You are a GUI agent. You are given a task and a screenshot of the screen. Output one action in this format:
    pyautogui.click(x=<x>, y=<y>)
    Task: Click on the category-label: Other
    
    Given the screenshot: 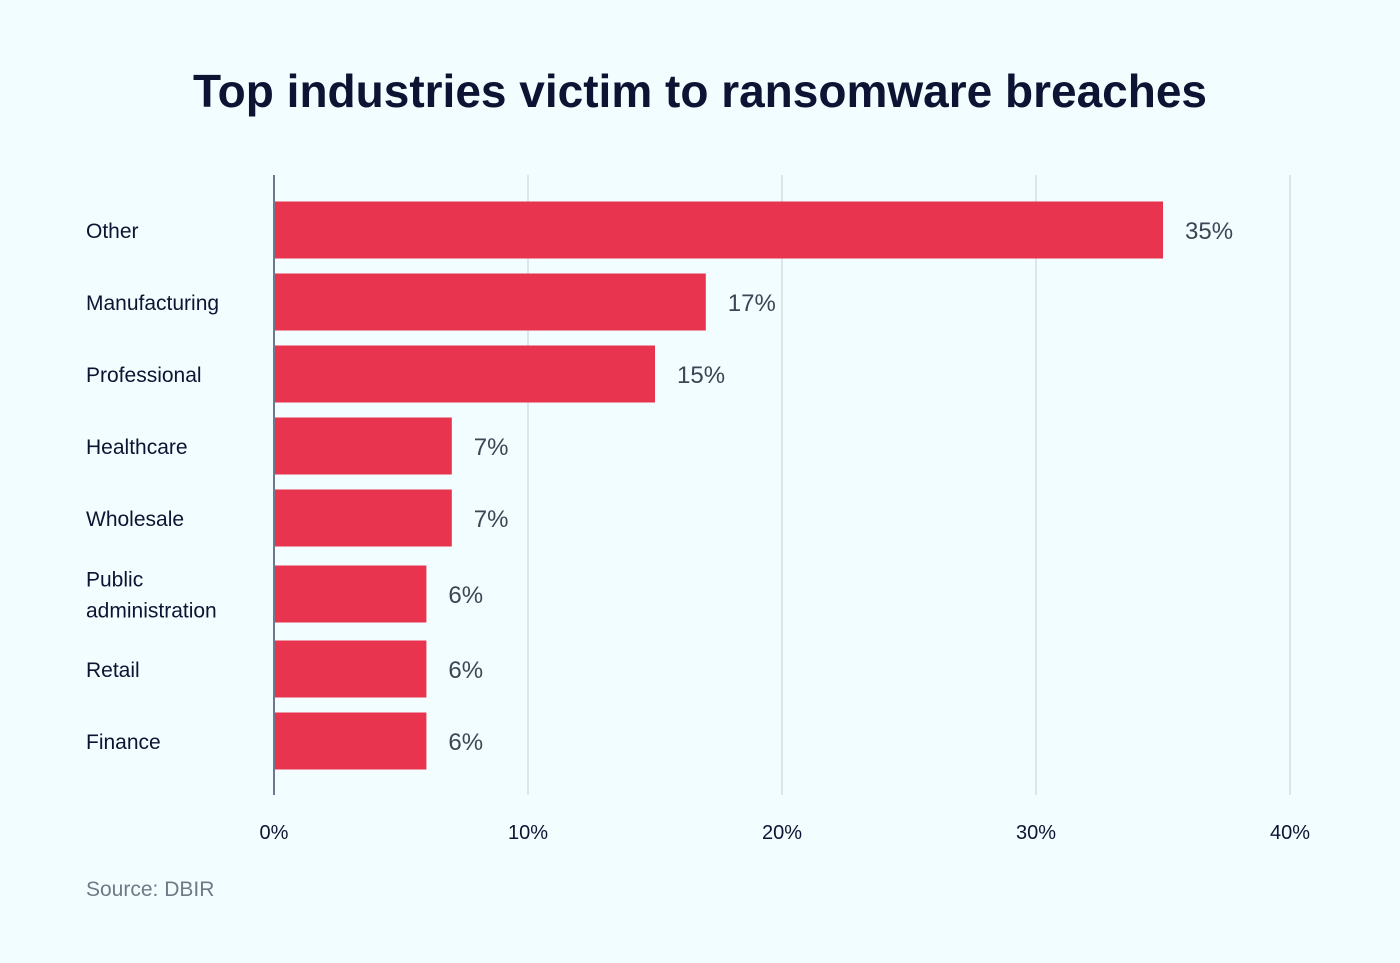 What is the action you would take?
    pyautogui.click(x=112, y=231)
    